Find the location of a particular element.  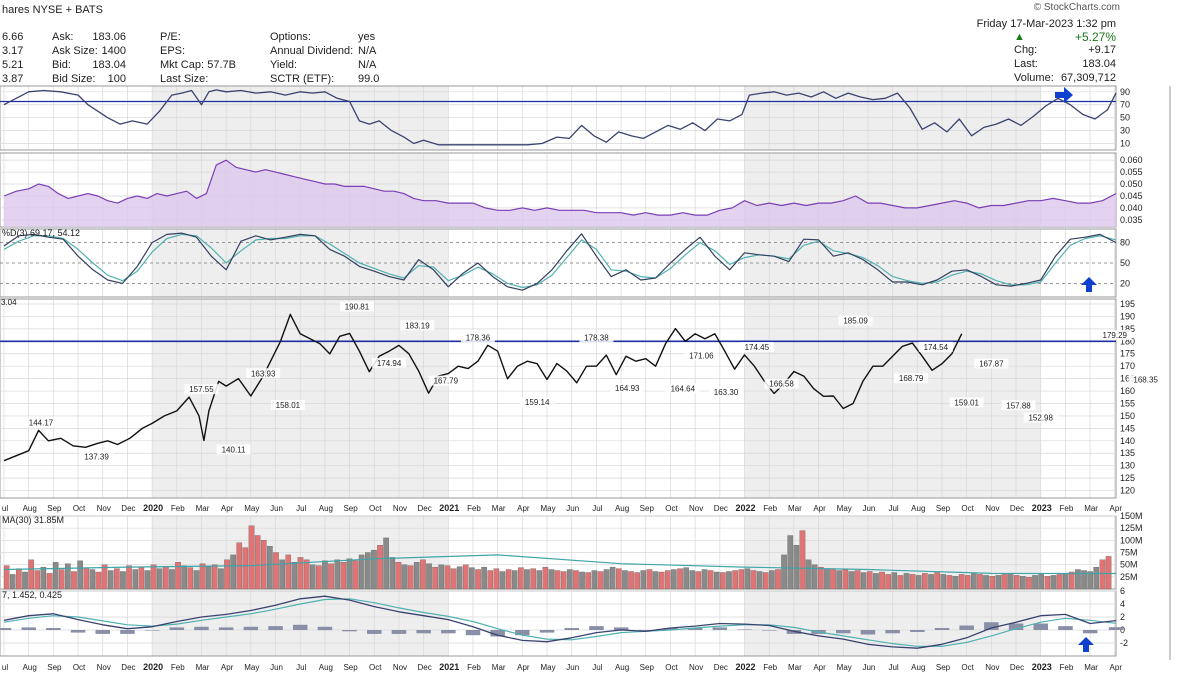

price-annotation: 152.98 is located at coordinates (1040, 417).